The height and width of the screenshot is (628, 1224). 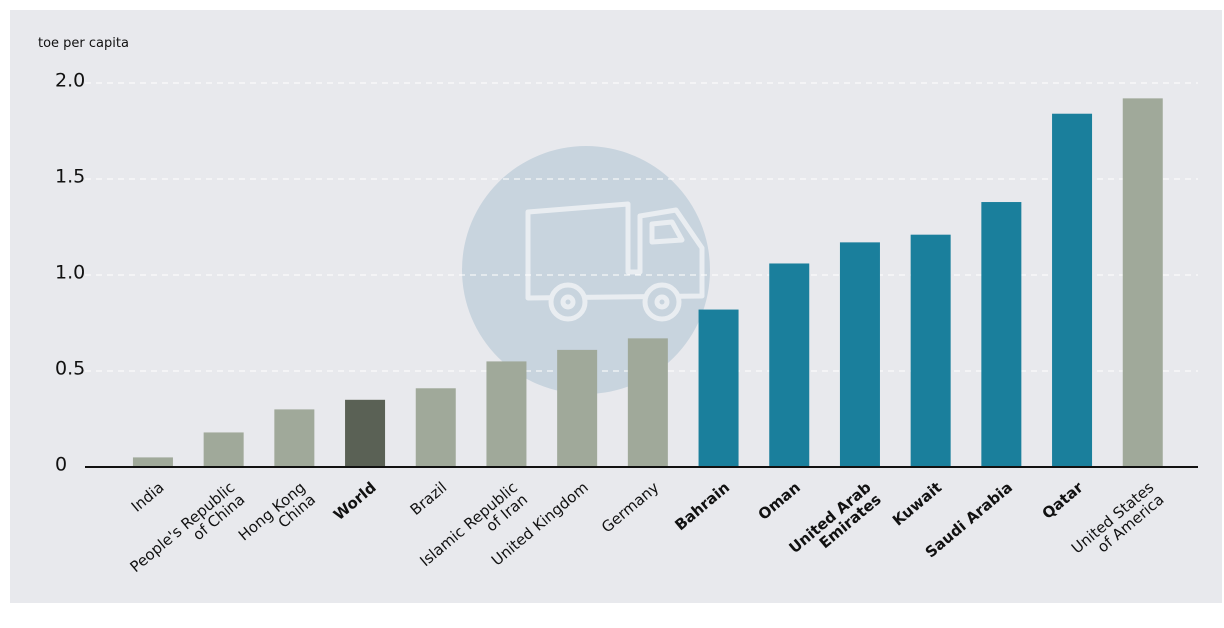 I want to click on y-tick-label: 0.5, so click(x=70, y=369).